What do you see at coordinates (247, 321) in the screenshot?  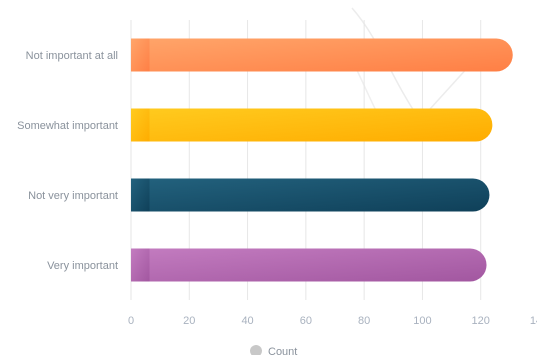 I see `x-tick-label: 40` at bounding box center [247, 321].